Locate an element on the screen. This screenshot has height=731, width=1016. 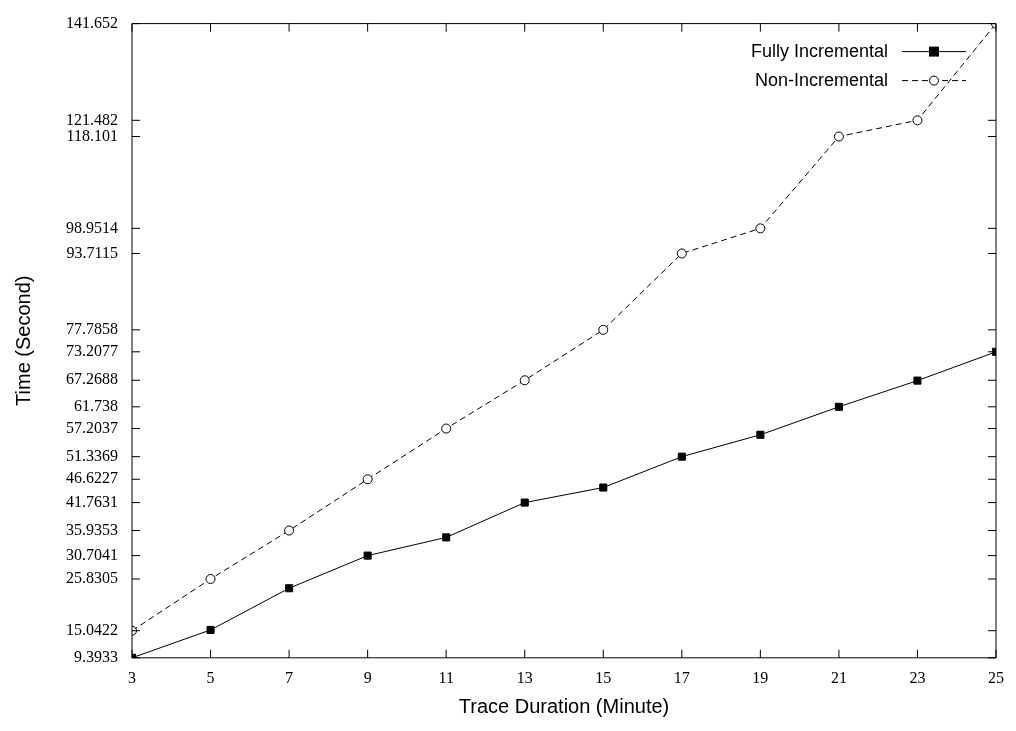
legend-label: Fully Incremental is located at coordinates (819, 50).